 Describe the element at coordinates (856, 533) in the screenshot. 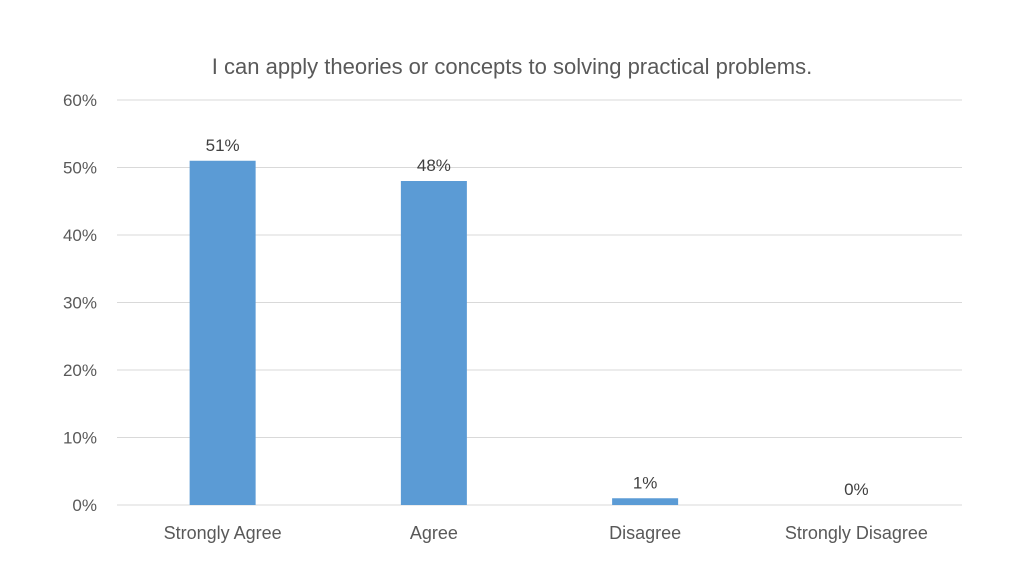

I see `category-label-strongly-disagree: Strongly Disagree` at that location.